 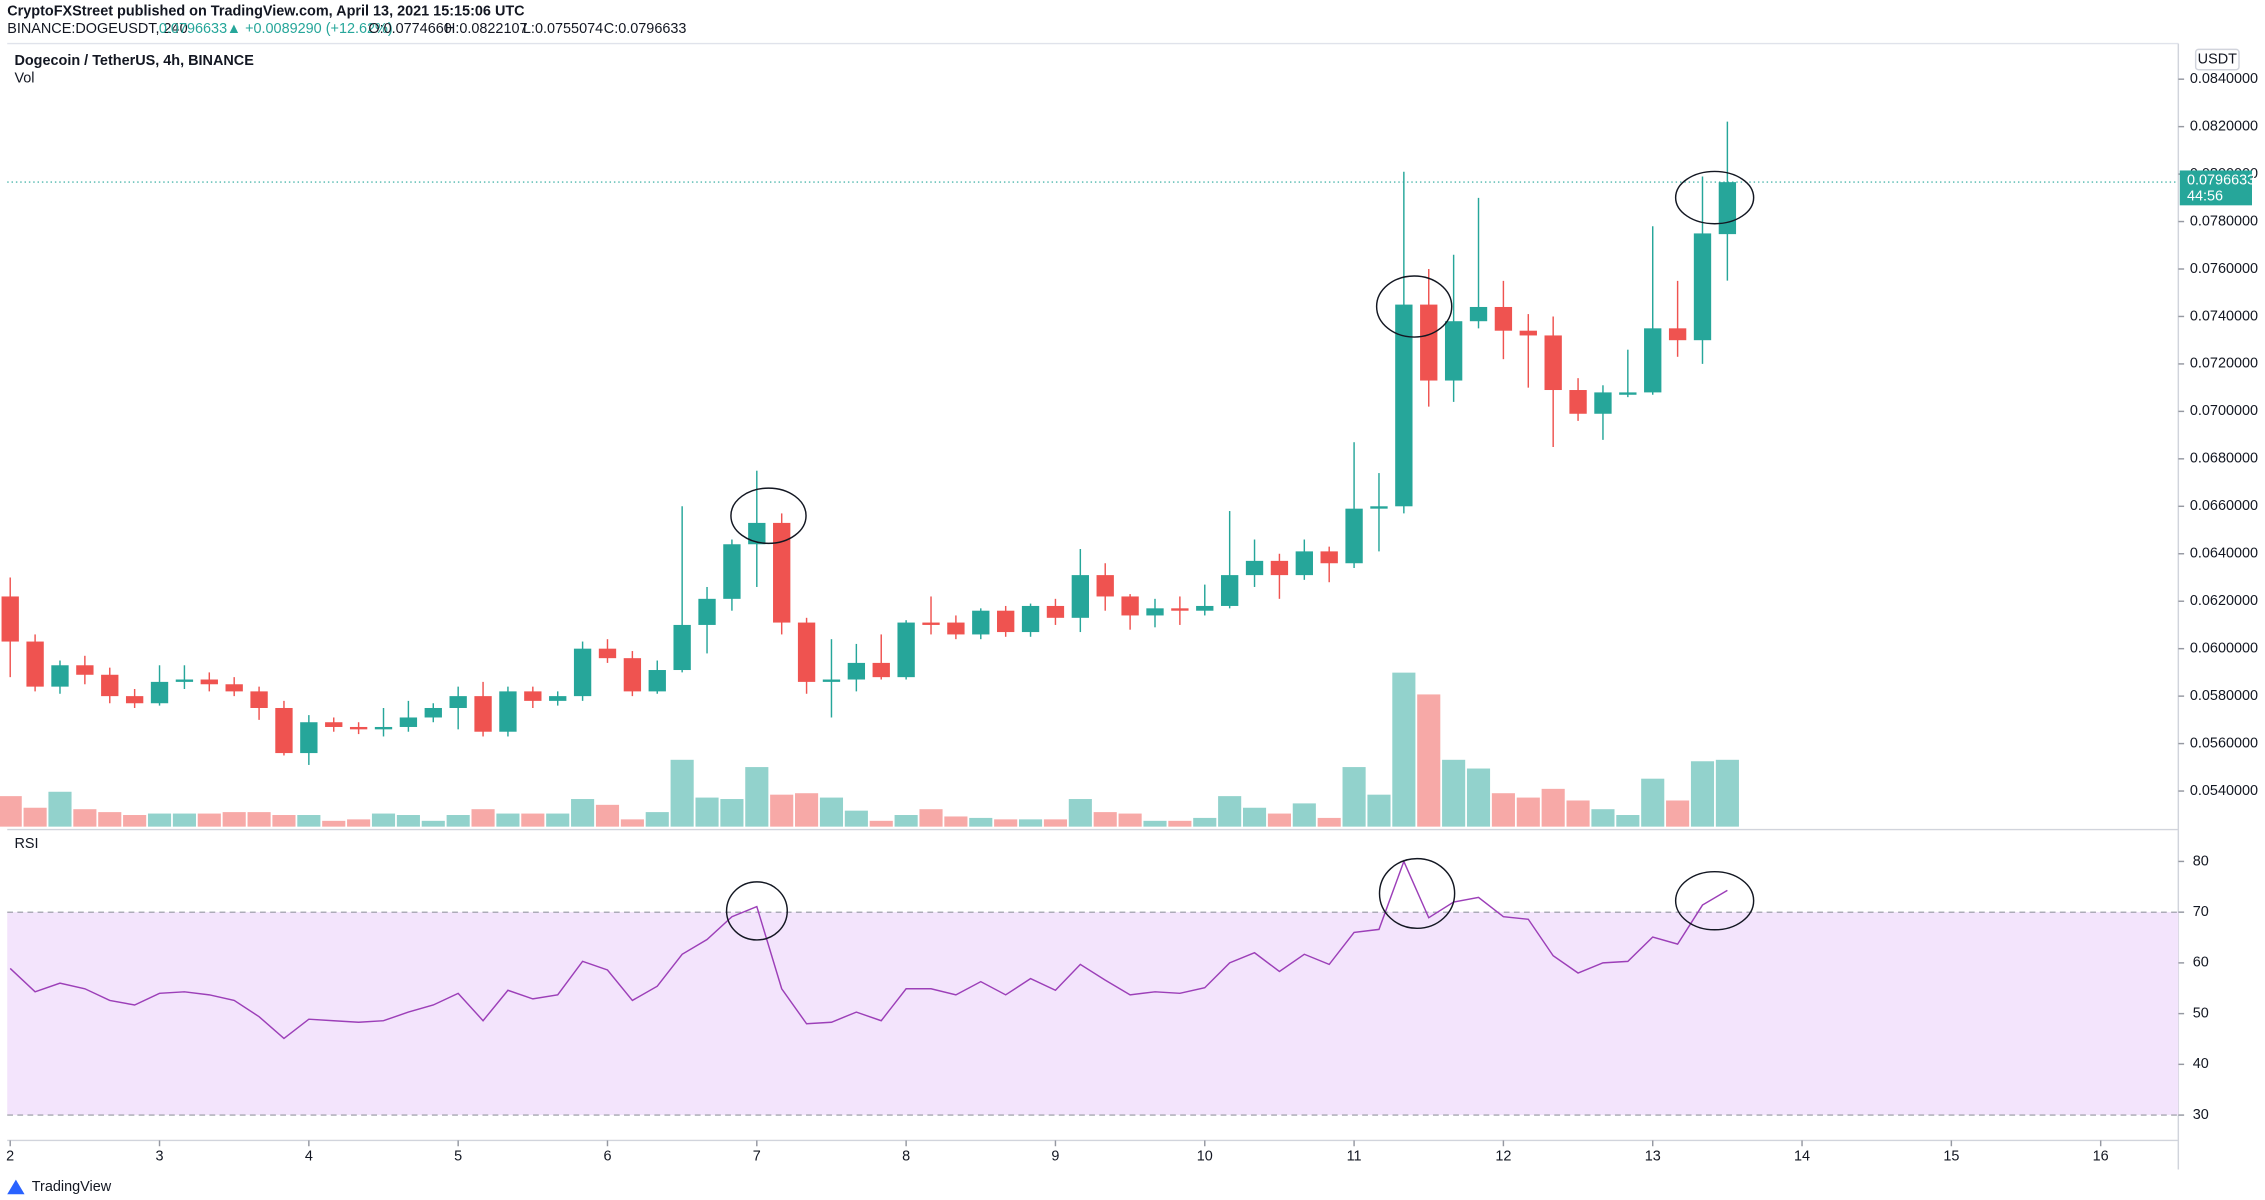 I want to click on last-price-label: 0.0796633, so click(x=2221, y=180).